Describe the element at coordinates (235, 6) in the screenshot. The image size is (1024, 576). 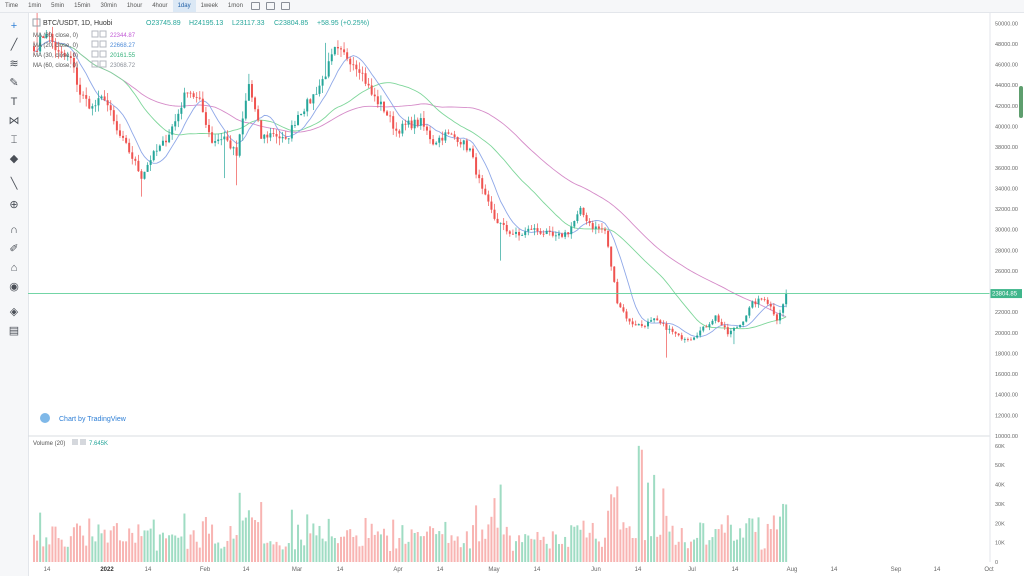
I see `timeframe-1mon: 1mon` at that location.